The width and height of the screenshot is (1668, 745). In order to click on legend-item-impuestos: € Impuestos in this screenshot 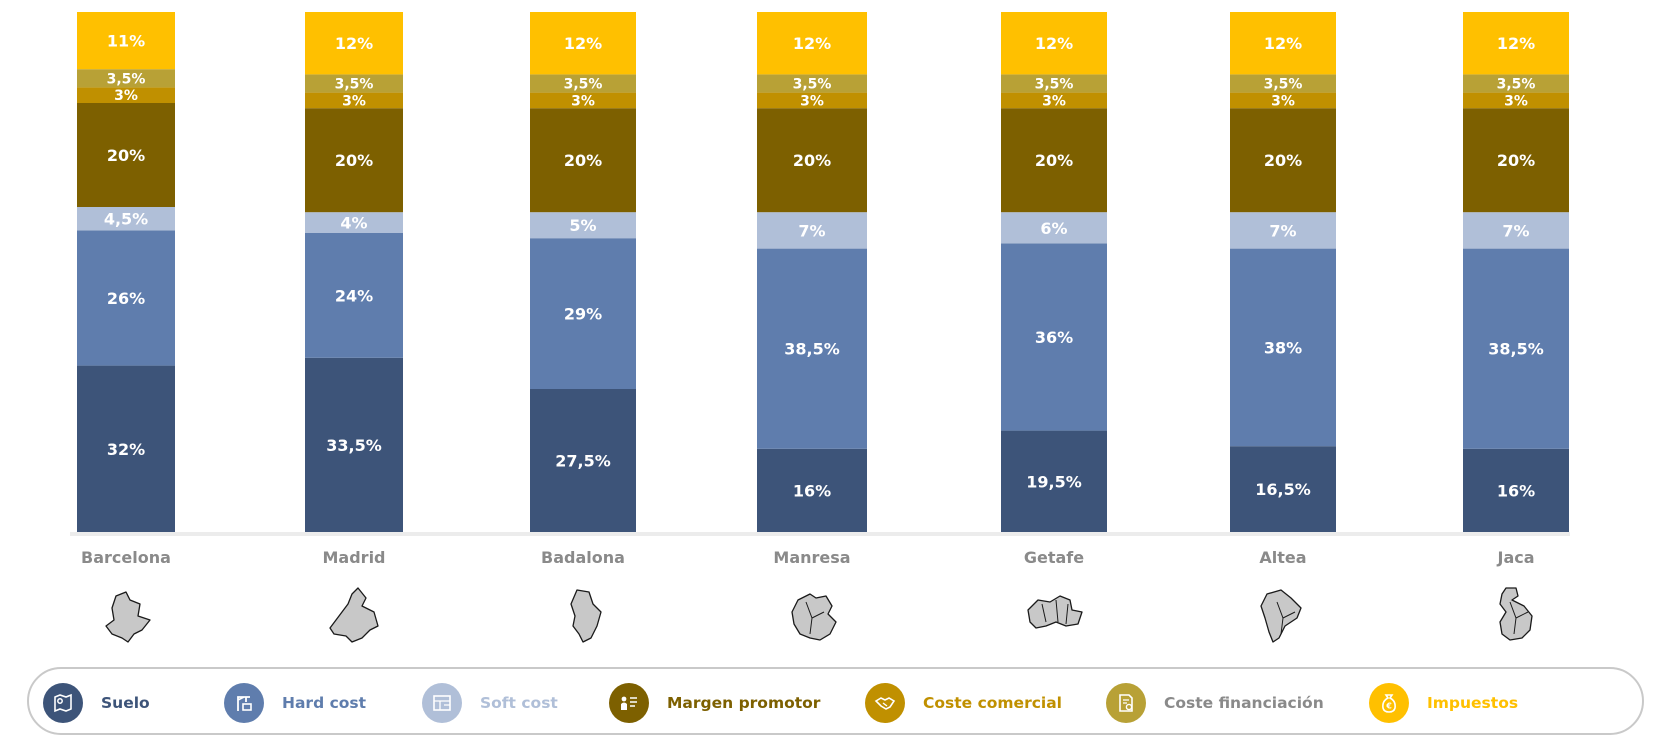, I will do `click(1443, 703)`.